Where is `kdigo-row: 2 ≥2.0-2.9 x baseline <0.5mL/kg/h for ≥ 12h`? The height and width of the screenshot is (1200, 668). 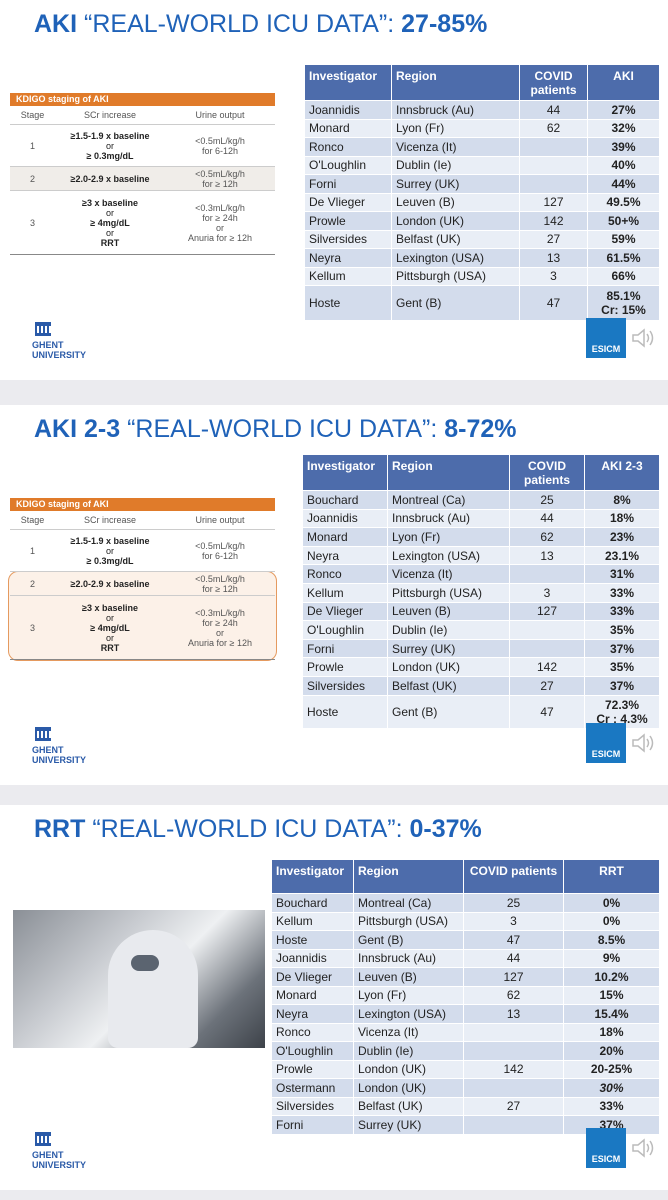
kdigo-row: 2 ≥2.0-2.9 x baseline <0.5mL/kg/h for ≥ 12h is located at coordinates (142, 178).